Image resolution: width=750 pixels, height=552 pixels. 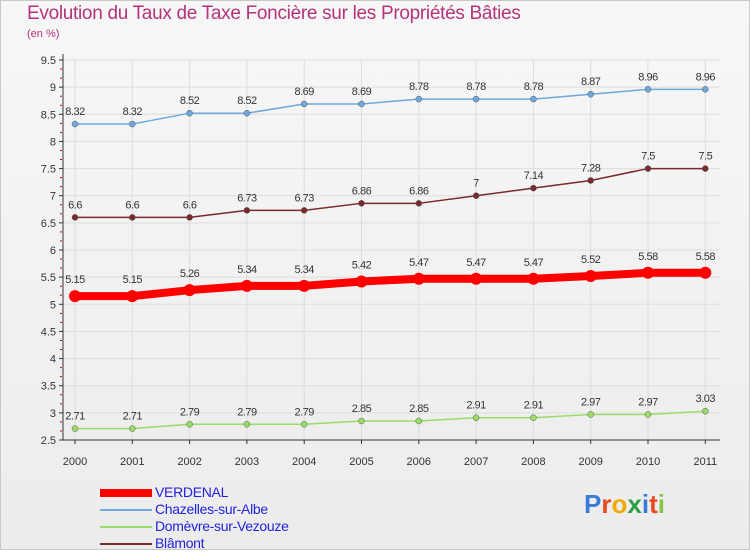 What do you see at coordinates (53, 360) in the screenshot?
I see `y-tick-label: 4` at bounding box center [53, 360].